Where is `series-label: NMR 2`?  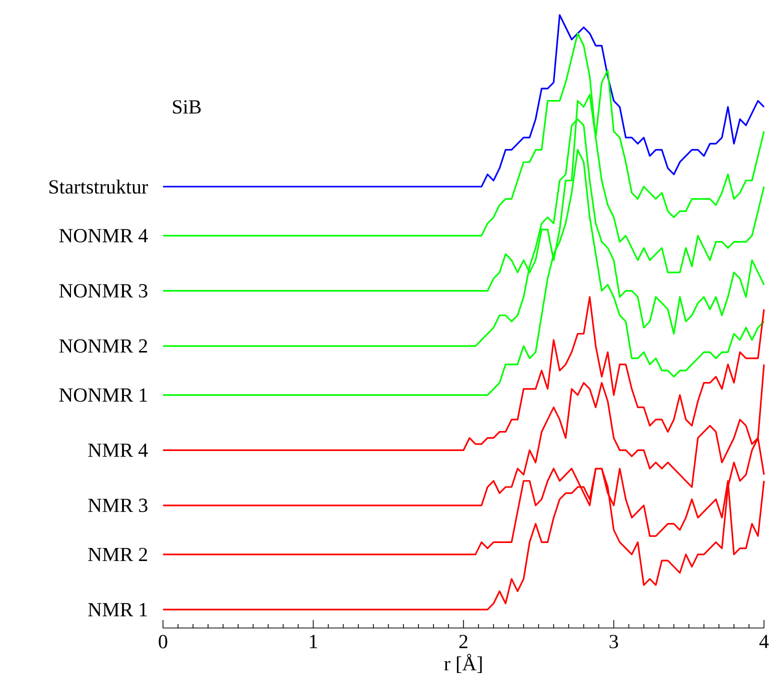 series-label: NMR 2 is located at coordinates (118, 555).